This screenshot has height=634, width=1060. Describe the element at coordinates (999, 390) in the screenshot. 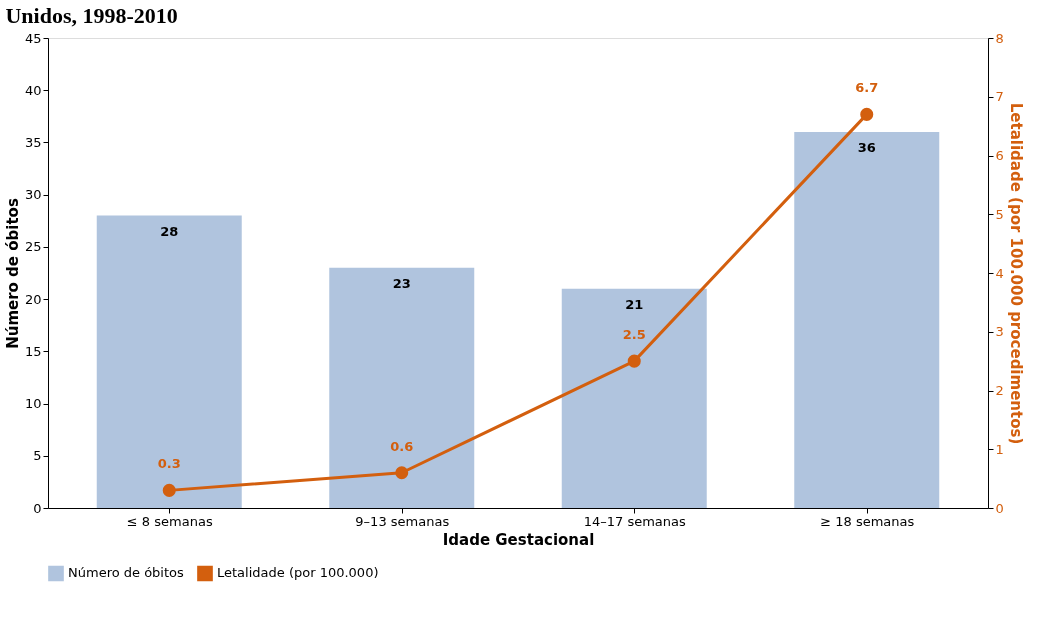

I see `y2-tick-label: 2` at that location.